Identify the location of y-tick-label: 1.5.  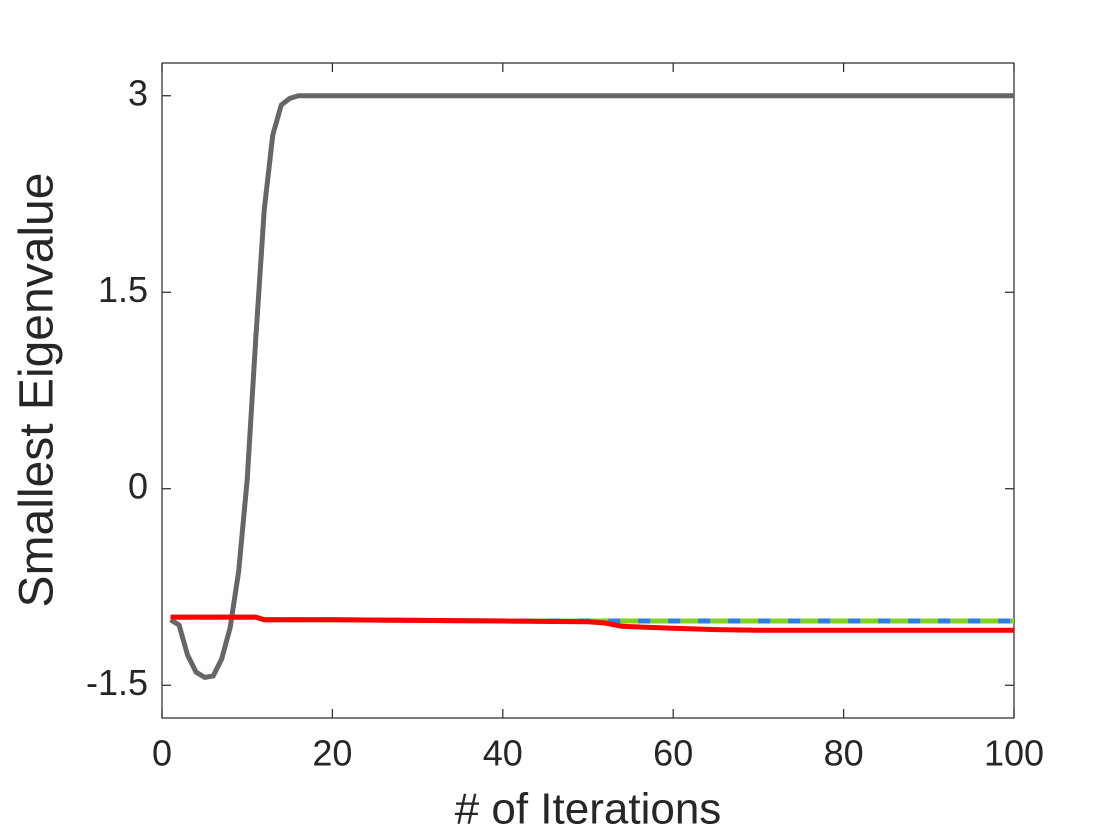
(123, 289).